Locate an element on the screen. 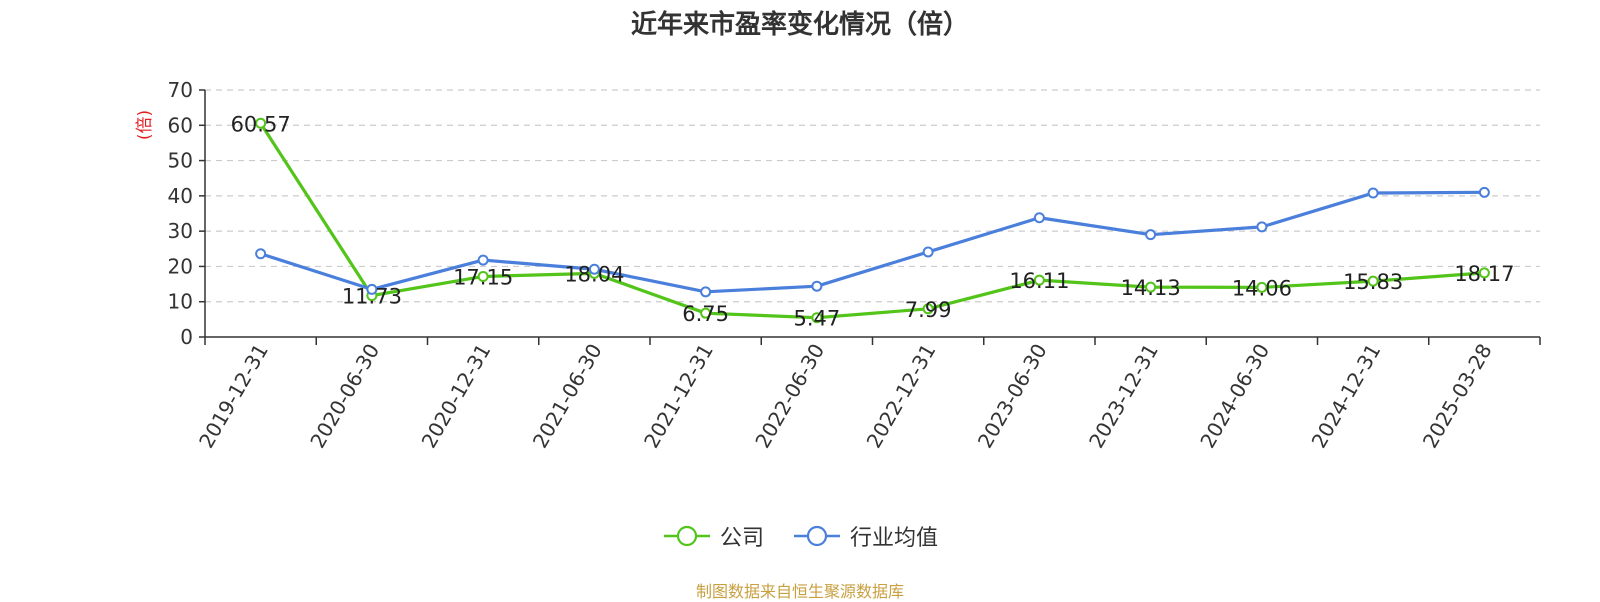  data-label: 16.11 is located at coordinates (1039, 281).